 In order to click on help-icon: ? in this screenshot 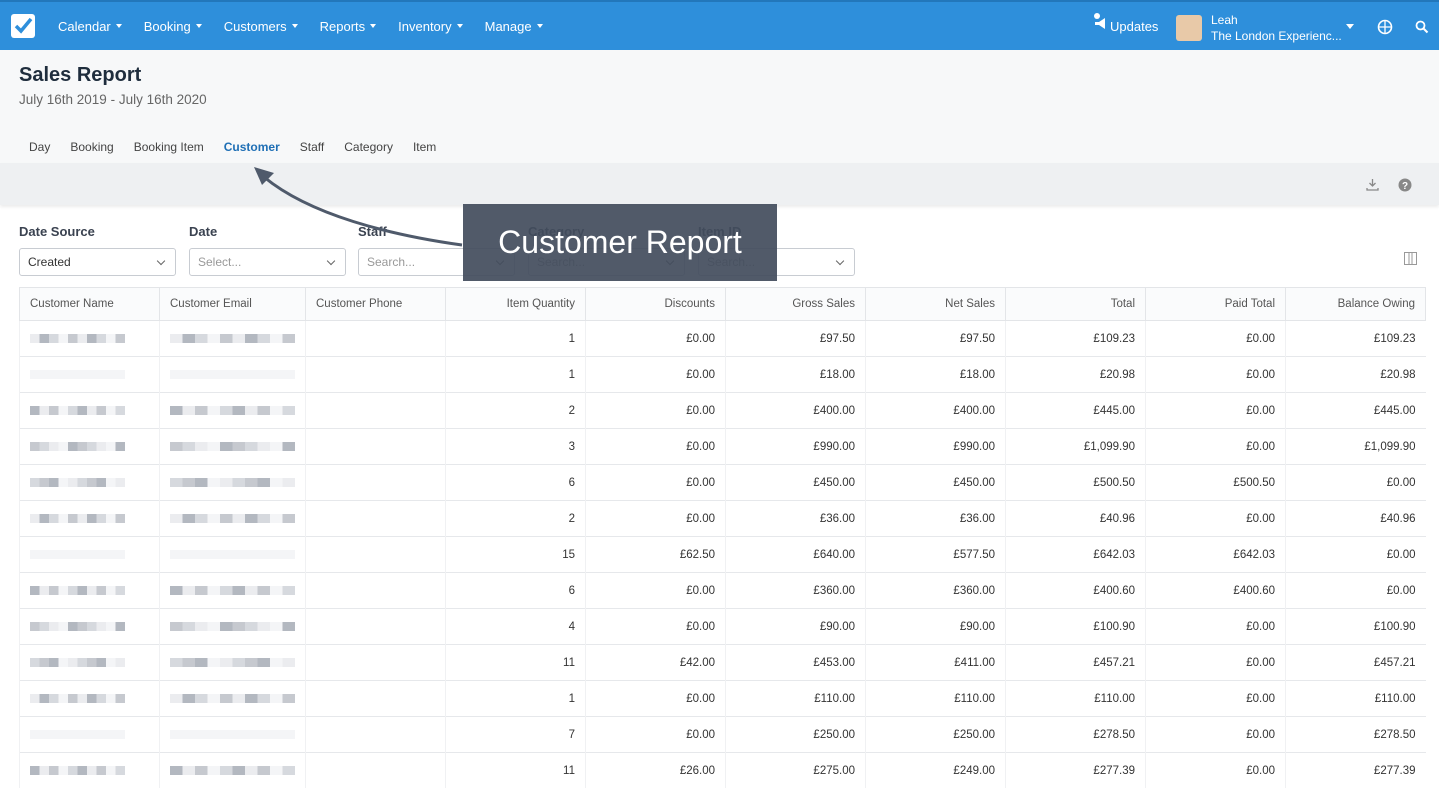, I will do `click(1405, 185)`.